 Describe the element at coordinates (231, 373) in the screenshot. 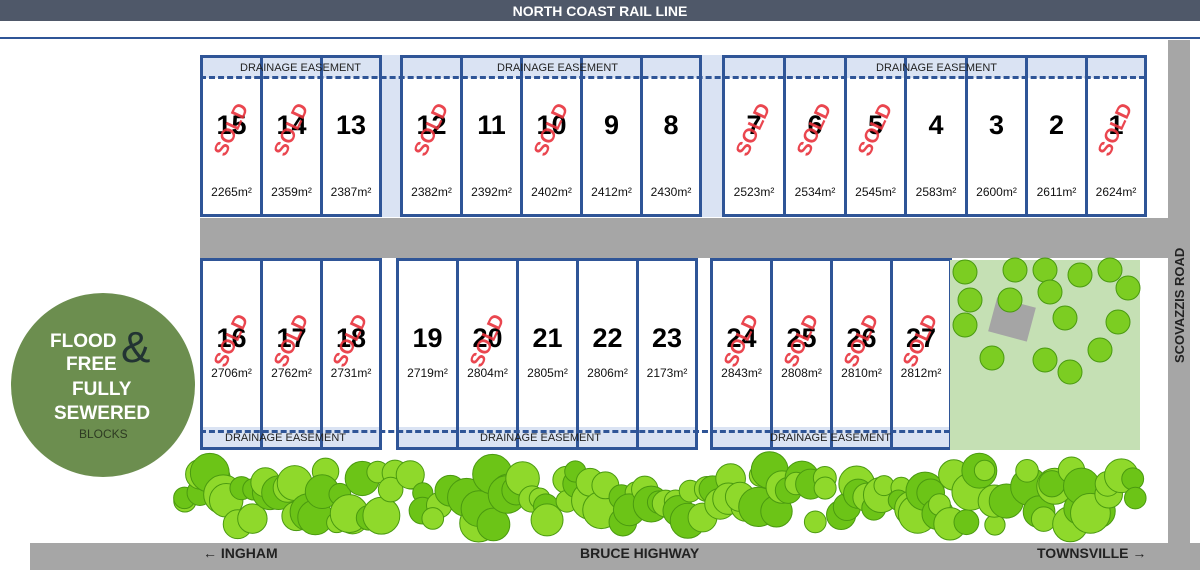

I see `lot-area: 2706m²` at that location.